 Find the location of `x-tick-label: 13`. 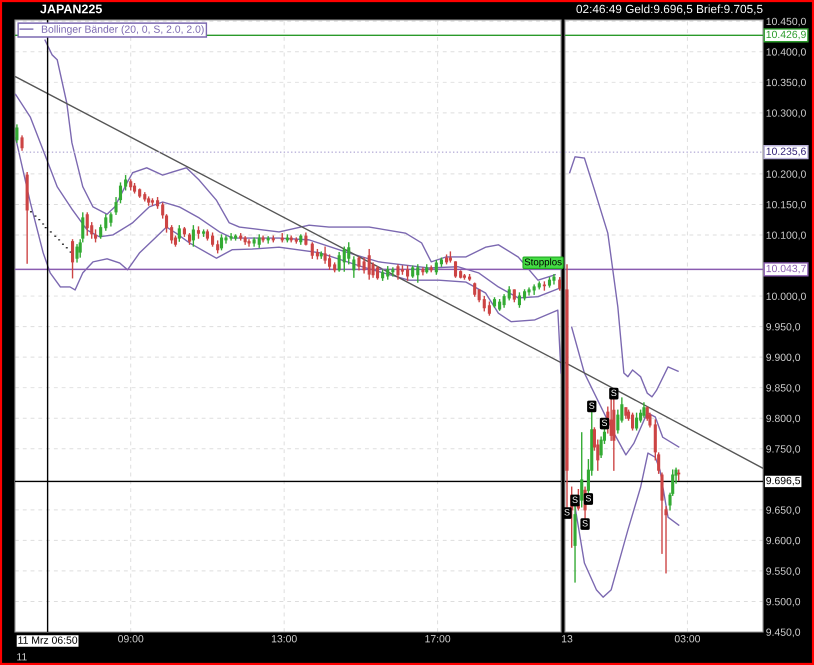

x-tick-label: 13 is located at coordinates (567, 638).